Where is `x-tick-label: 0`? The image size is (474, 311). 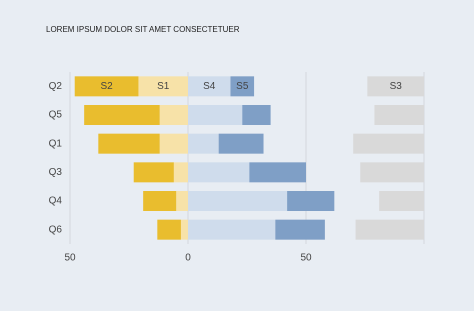 x-tick-label: 0 is located at coordinates (188, 258).